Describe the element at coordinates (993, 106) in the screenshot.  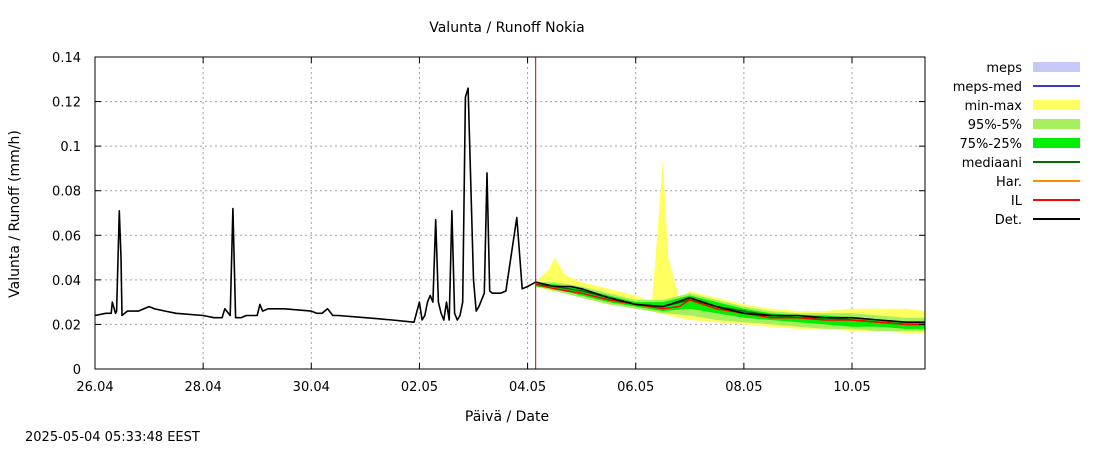
I see `legend-label: min-max` at that location.